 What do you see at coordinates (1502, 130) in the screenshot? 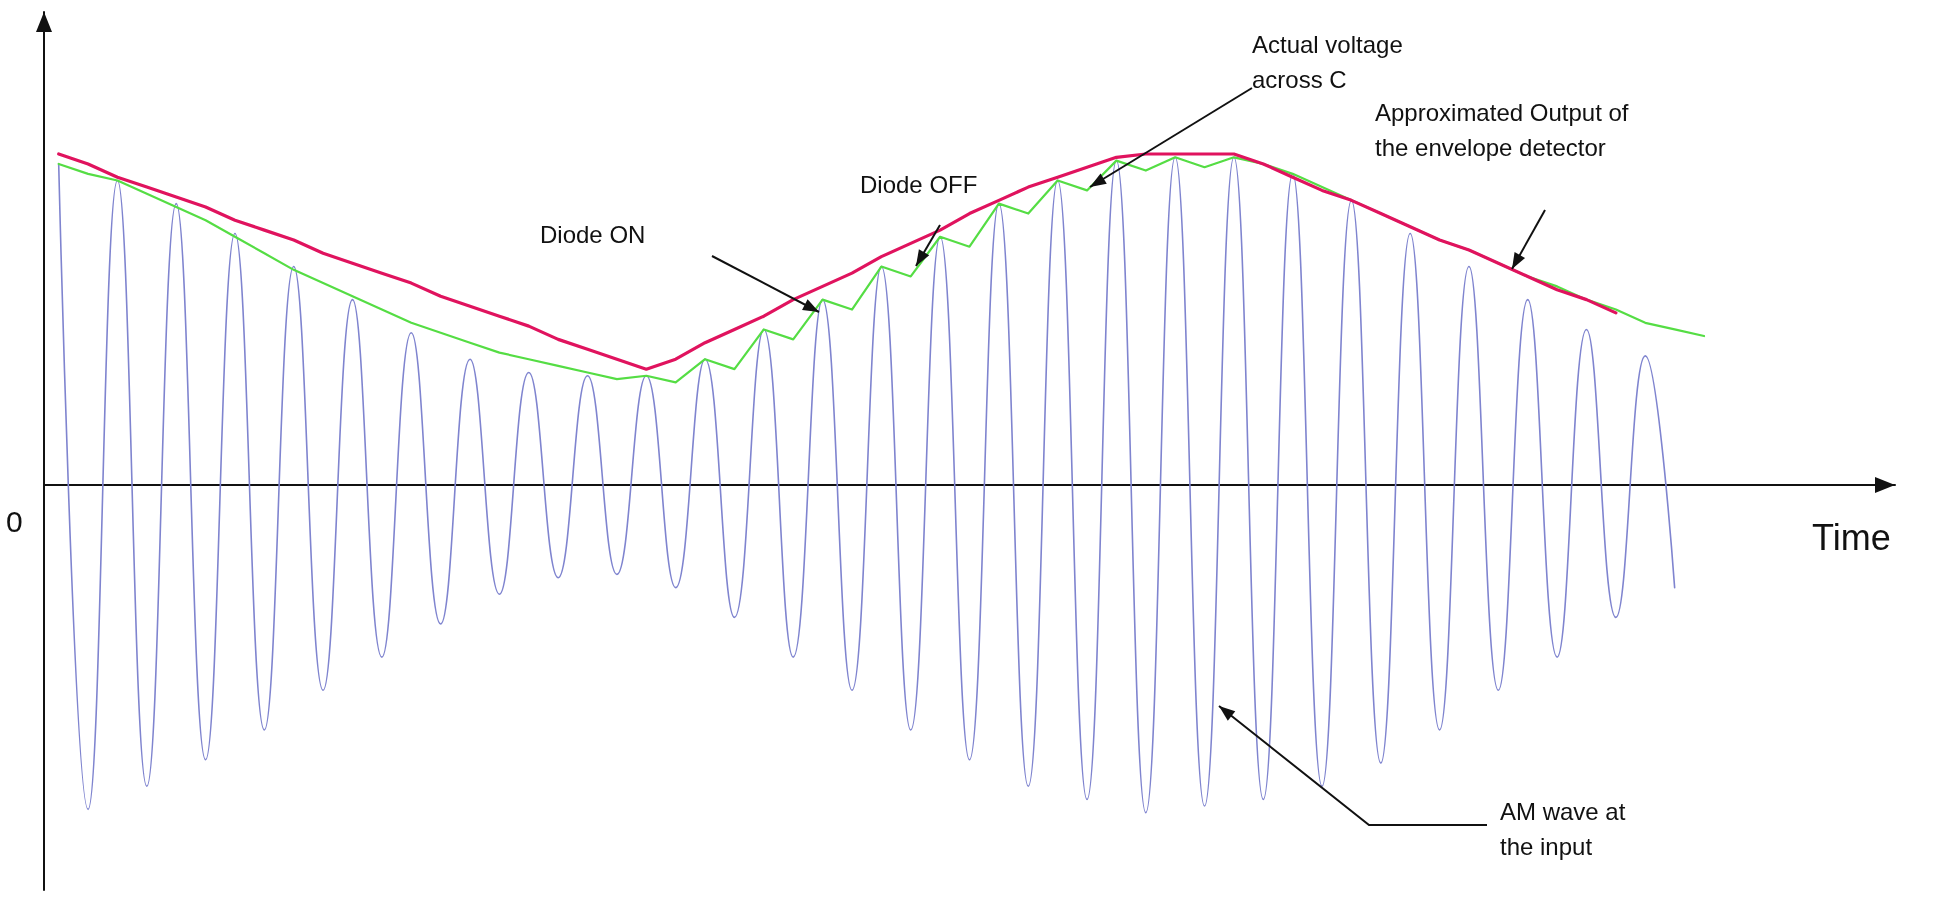
I see `annotation: Approximated Output of the envelope detector` at bounding box center [1502, 130].